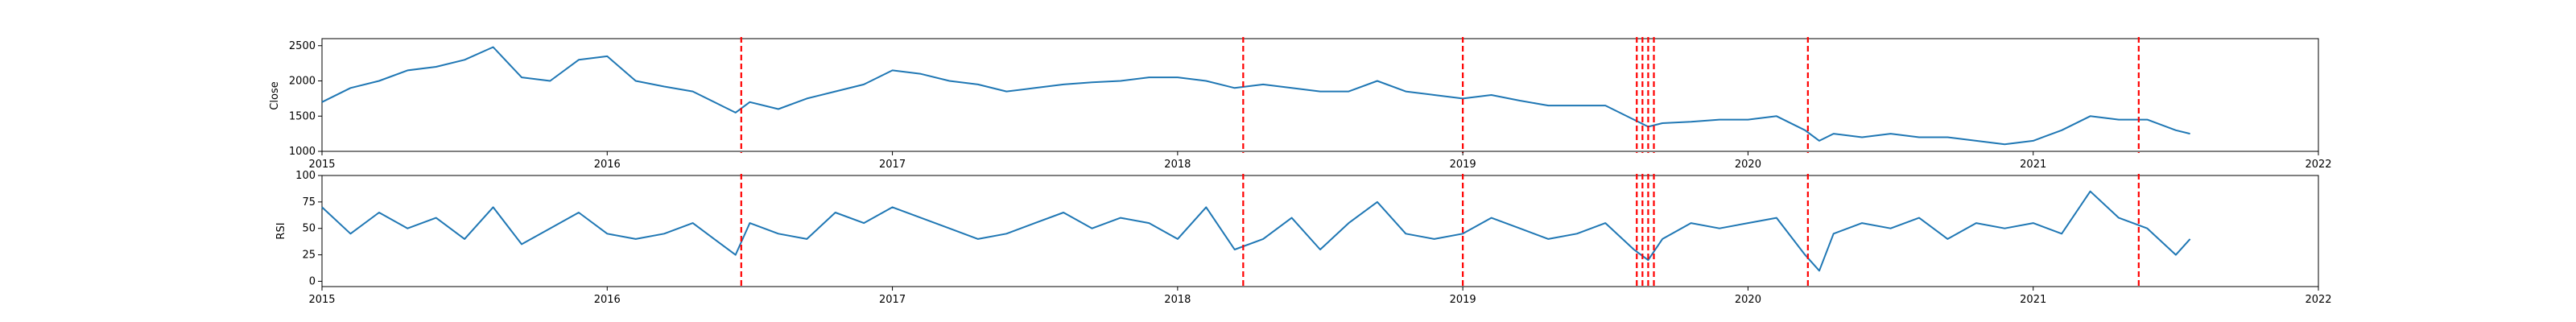 The image size is (2576, 322). I want to click on rsi-xtick-label-2020: 2020, so click(1748, 300).